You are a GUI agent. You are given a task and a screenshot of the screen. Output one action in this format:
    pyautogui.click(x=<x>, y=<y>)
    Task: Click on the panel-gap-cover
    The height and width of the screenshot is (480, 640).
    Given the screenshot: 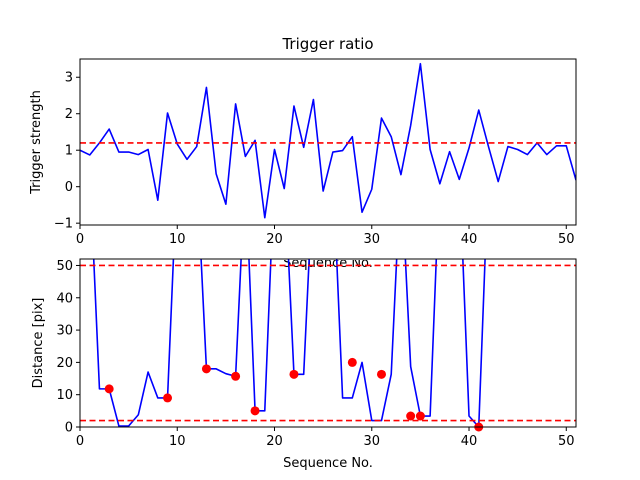 What is the action you would take?
    pyautogui.click(x=328, y=254)
    